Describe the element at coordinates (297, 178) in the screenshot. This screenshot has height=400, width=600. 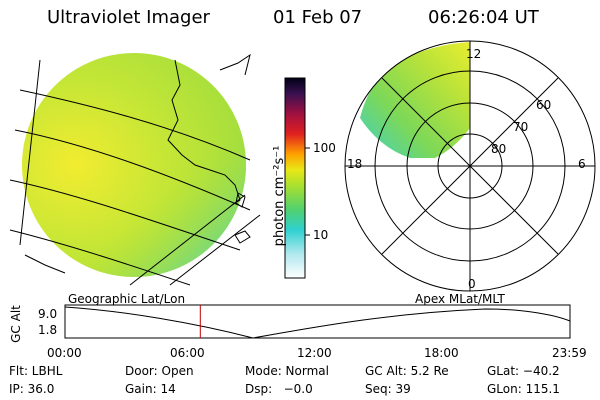
I see `color-bar` at that location.